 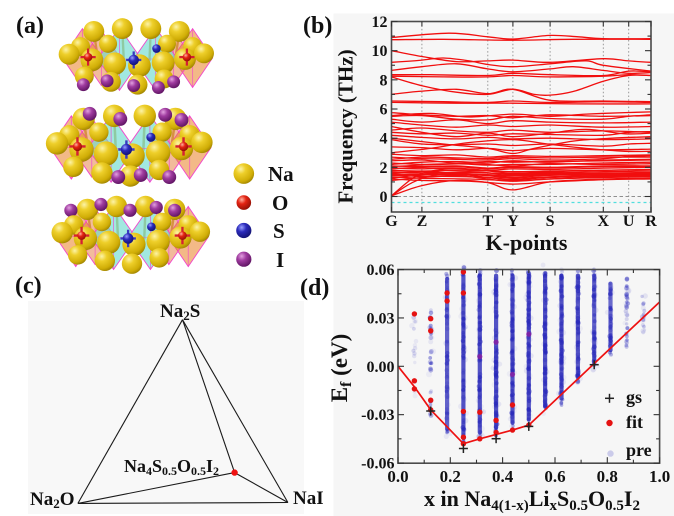 I want to click on svg-text: Na, so click(x=281, y=174).